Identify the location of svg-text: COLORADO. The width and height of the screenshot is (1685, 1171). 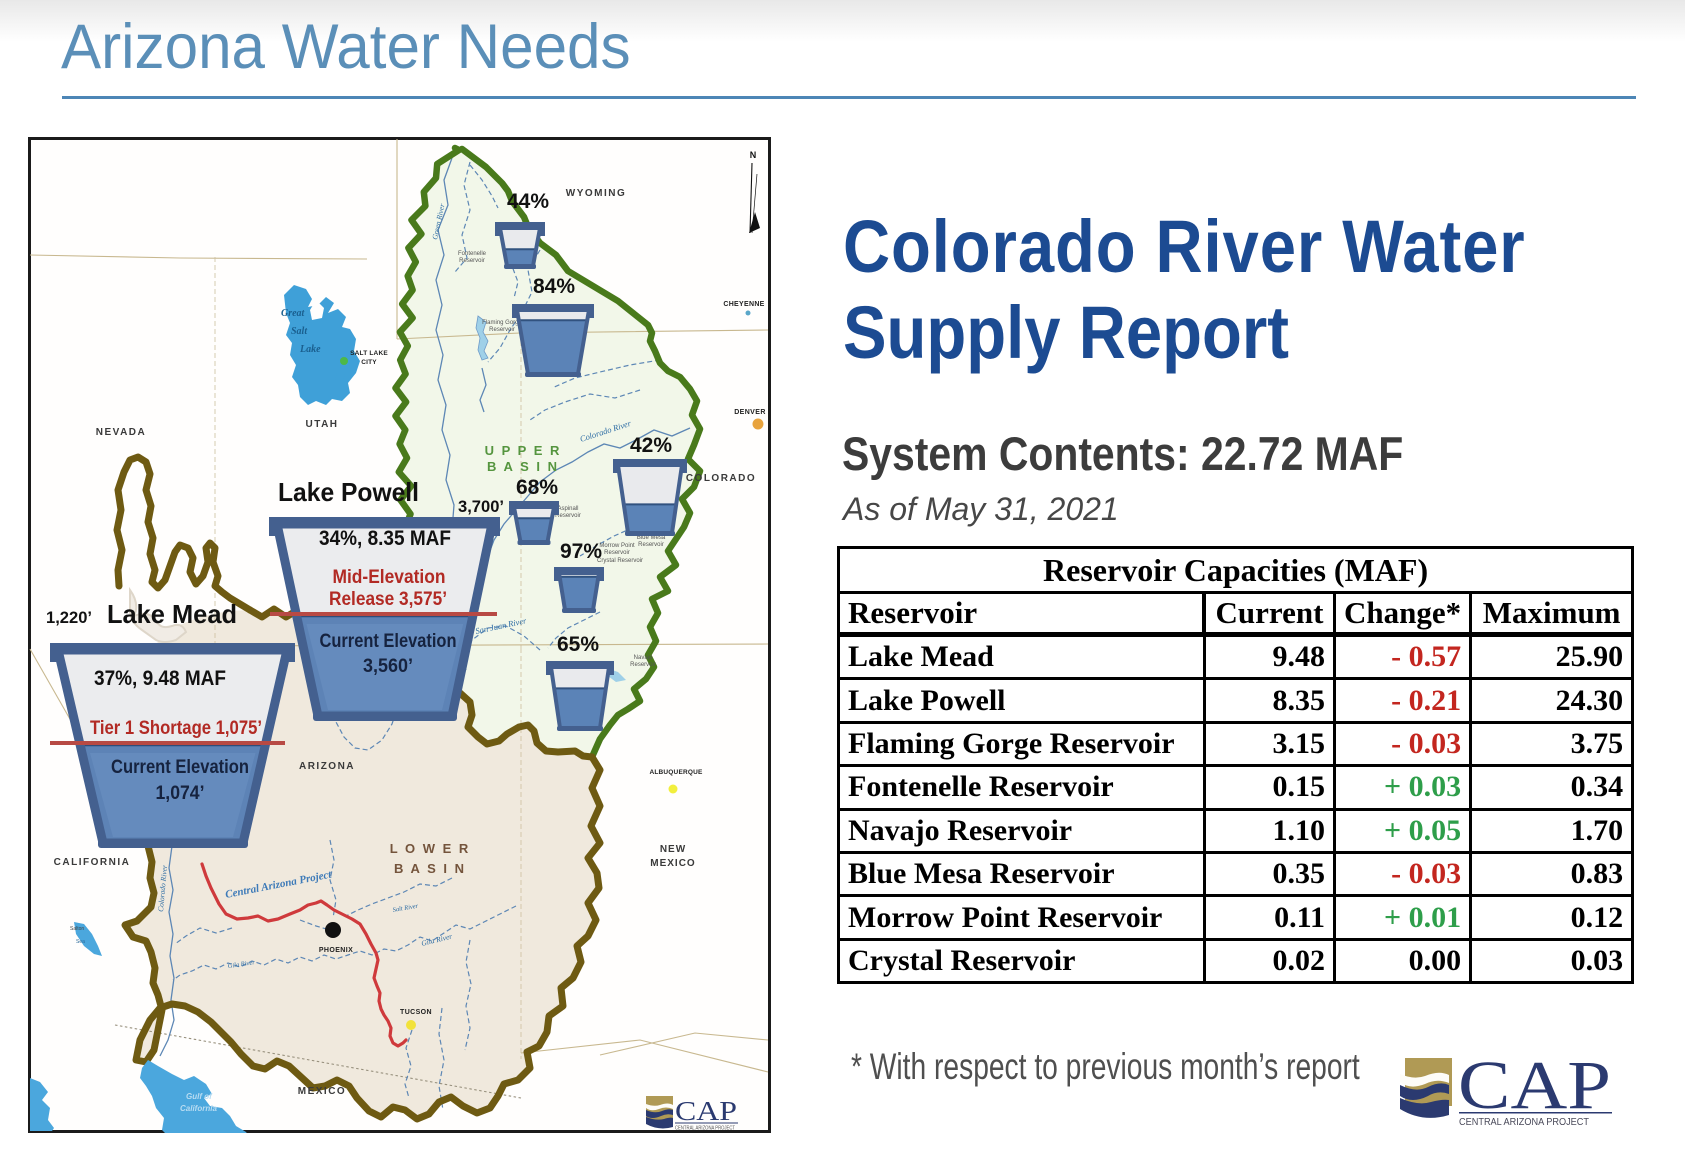
(721, 478).